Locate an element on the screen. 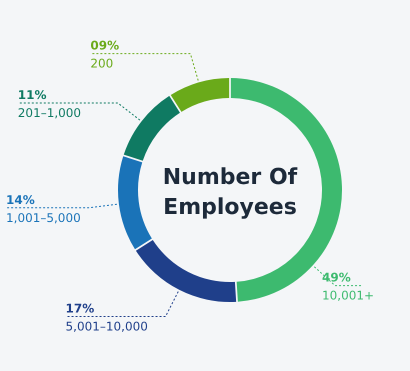  slice-label: 200 is located at coordinates (102, 63).